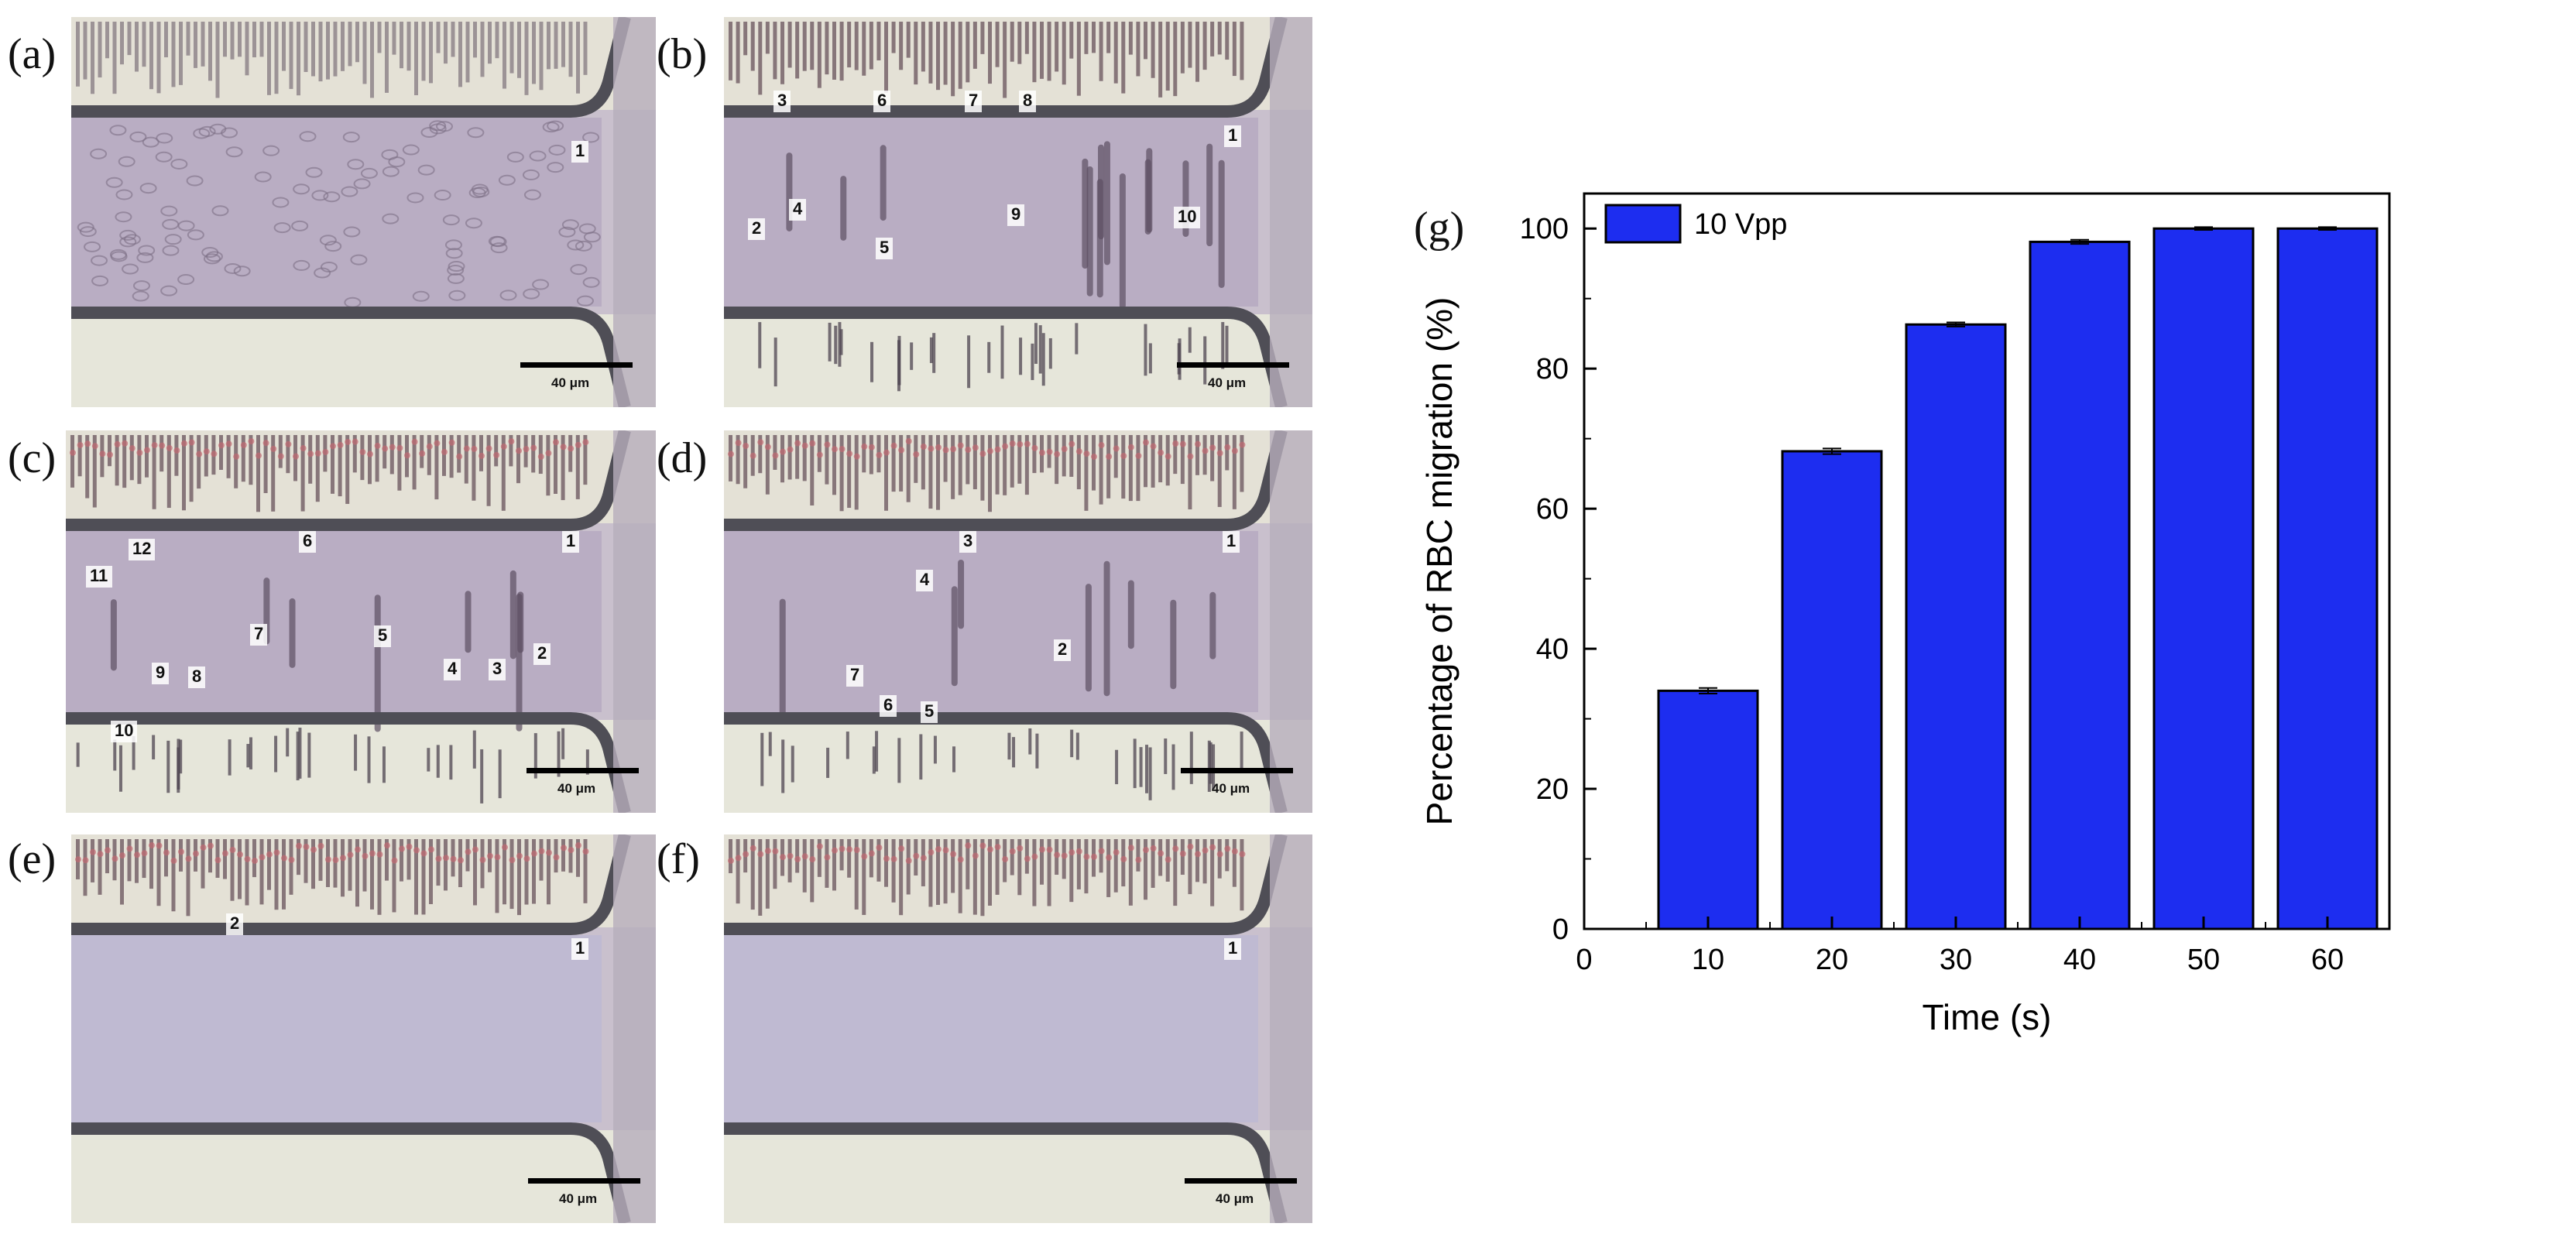 The image size is (2576, 1237). Describe the element at coordinates (682, 54) in the screenshot. I see `panel-label-b: (b)` at that location.